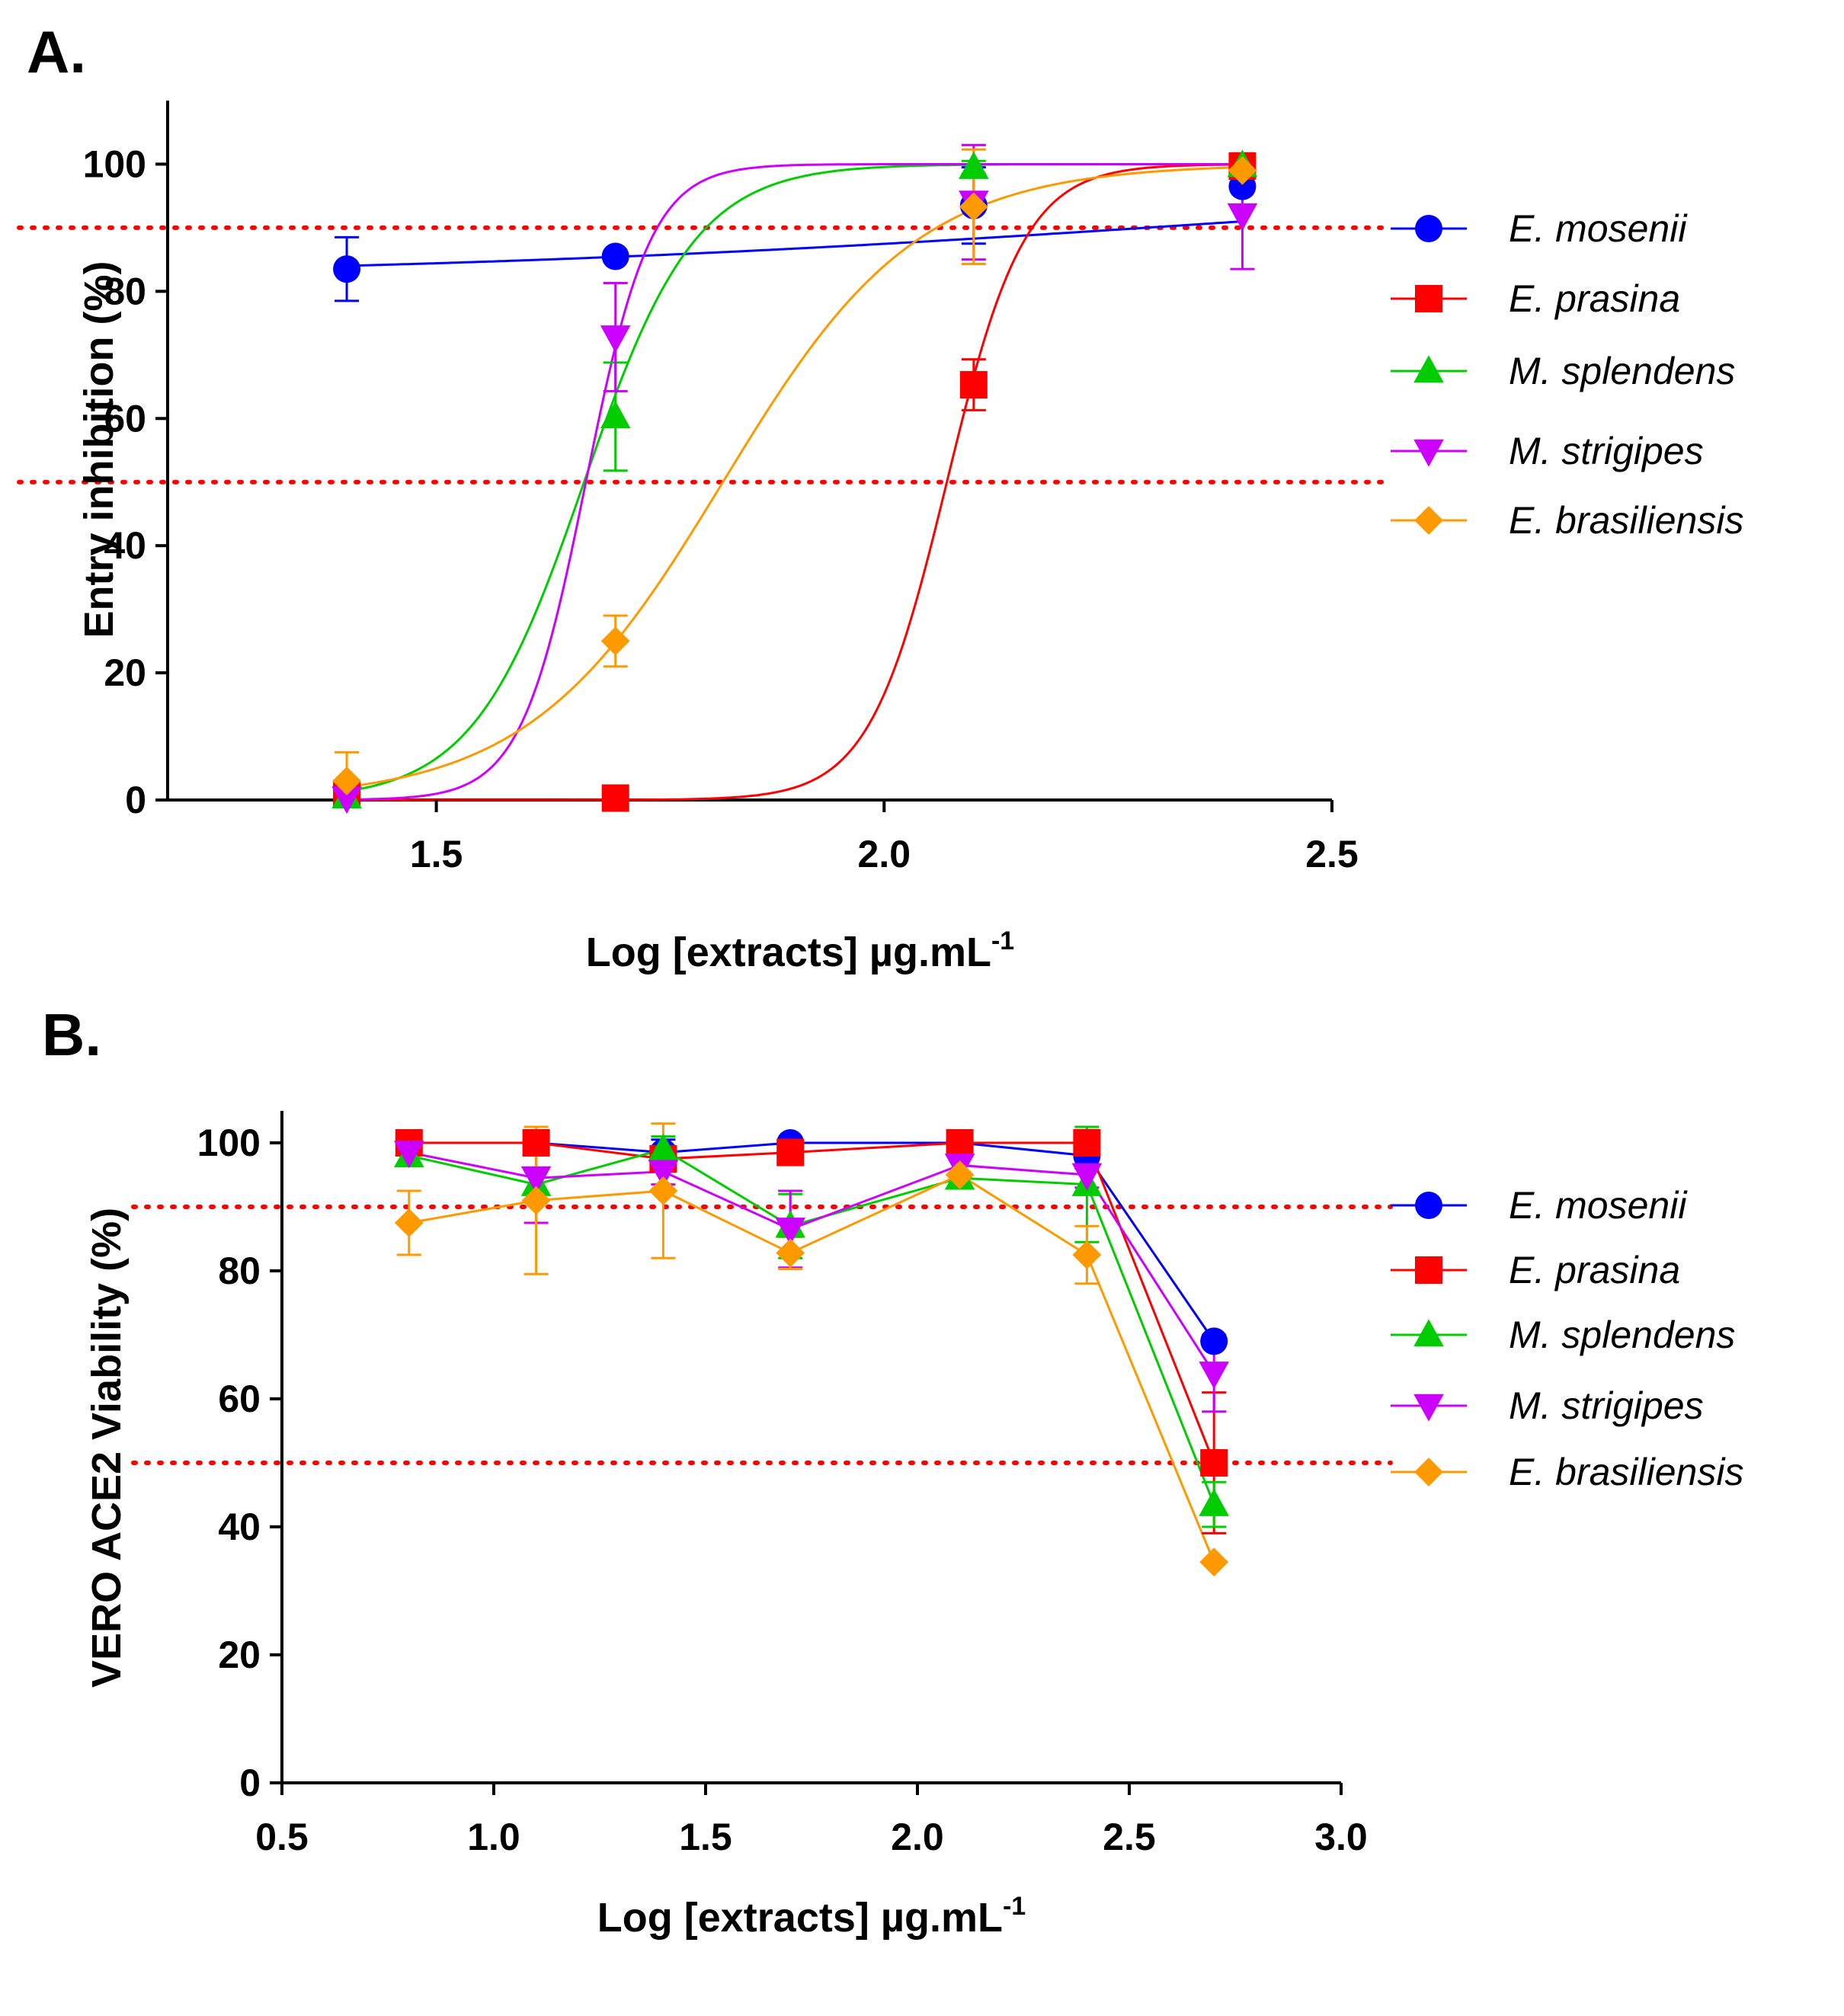  What do you see at coordinates (1428, 1270) in the screenshot?
I see `panel-b-legend-marker-e-prasina` at bounding box center [1428, 1270].